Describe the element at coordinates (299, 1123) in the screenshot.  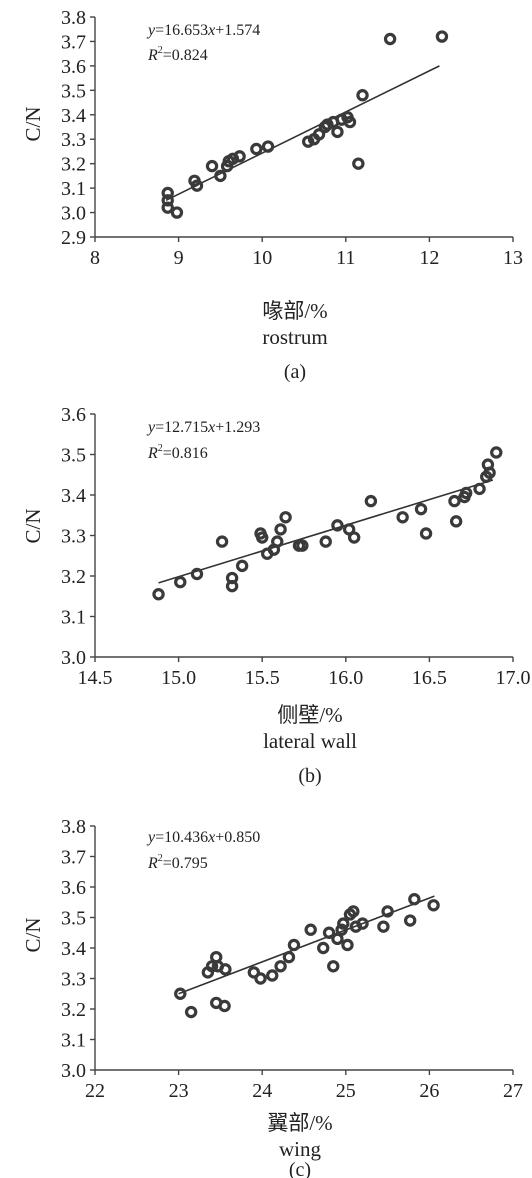
I see `x-axis-title: 翼部/%` at that location.